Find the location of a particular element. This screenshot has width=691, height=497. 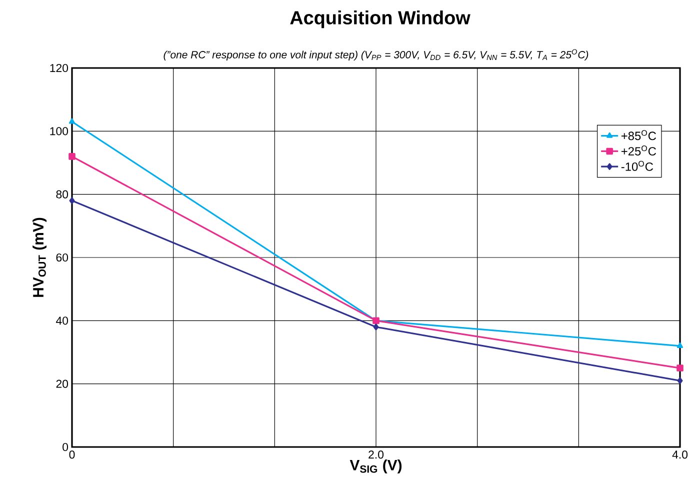

y-axis-title: HV$_{OUT}$ (mV) is located at coordinates (39, 257).